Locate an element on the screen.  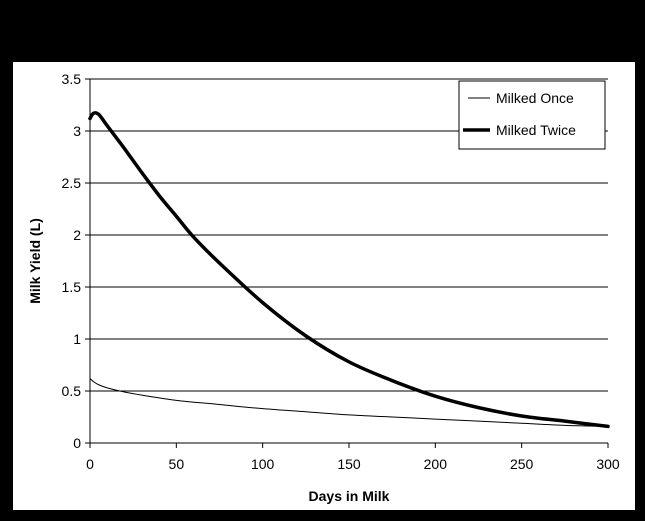
y-tick-label-0: 0 is located at coordinates (77, 443).